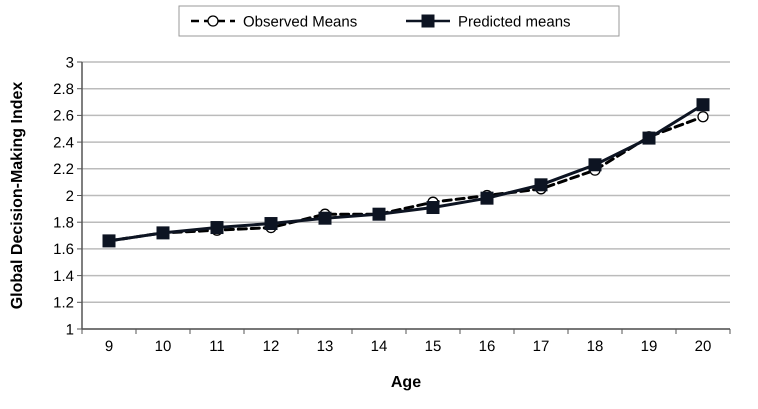 The width and height of the screenshot is (758, 409). What do you see at coordinates (487, 346) in the screenshot?
I see `x-tick-label: 16` at bounding box center [487, 346].